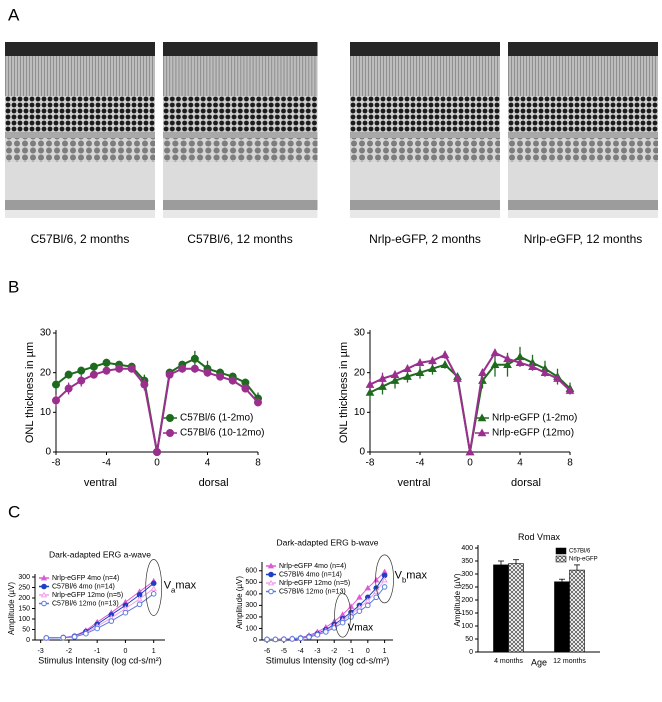  What do you see at coordinates (222, 433) in the screenshot?
I see `legend-label: C57Bl/6 (10-12mo)` at bounding box center [222, 433].